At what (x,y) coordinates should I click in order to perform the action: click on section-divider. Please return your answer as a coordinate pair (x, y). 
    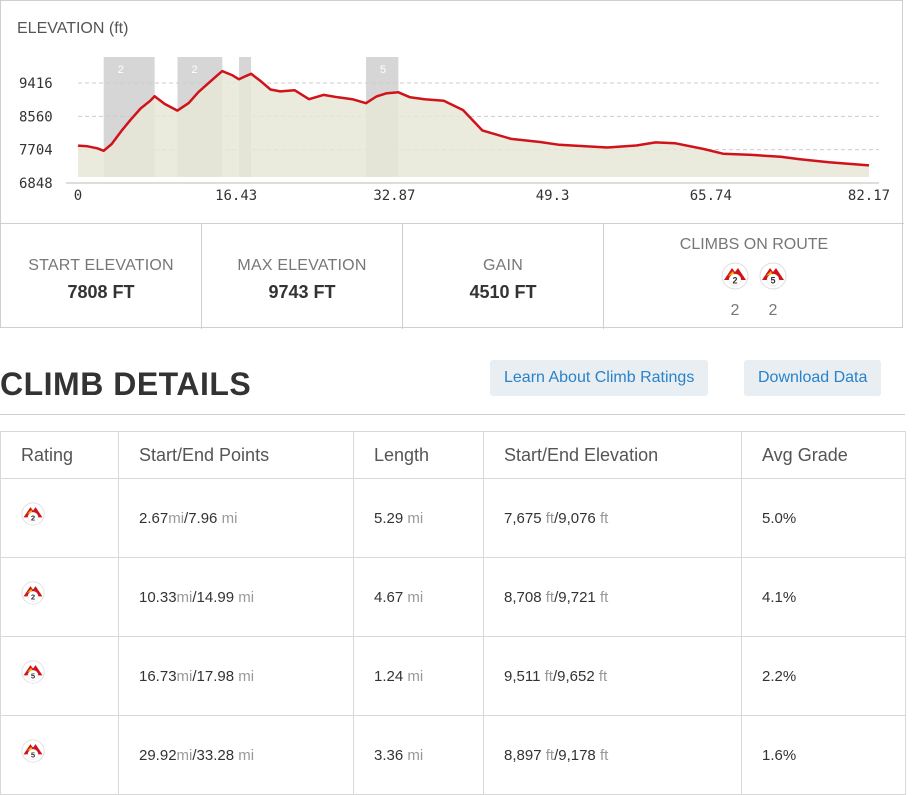
    Looking at the image, I should click on (452, 414).